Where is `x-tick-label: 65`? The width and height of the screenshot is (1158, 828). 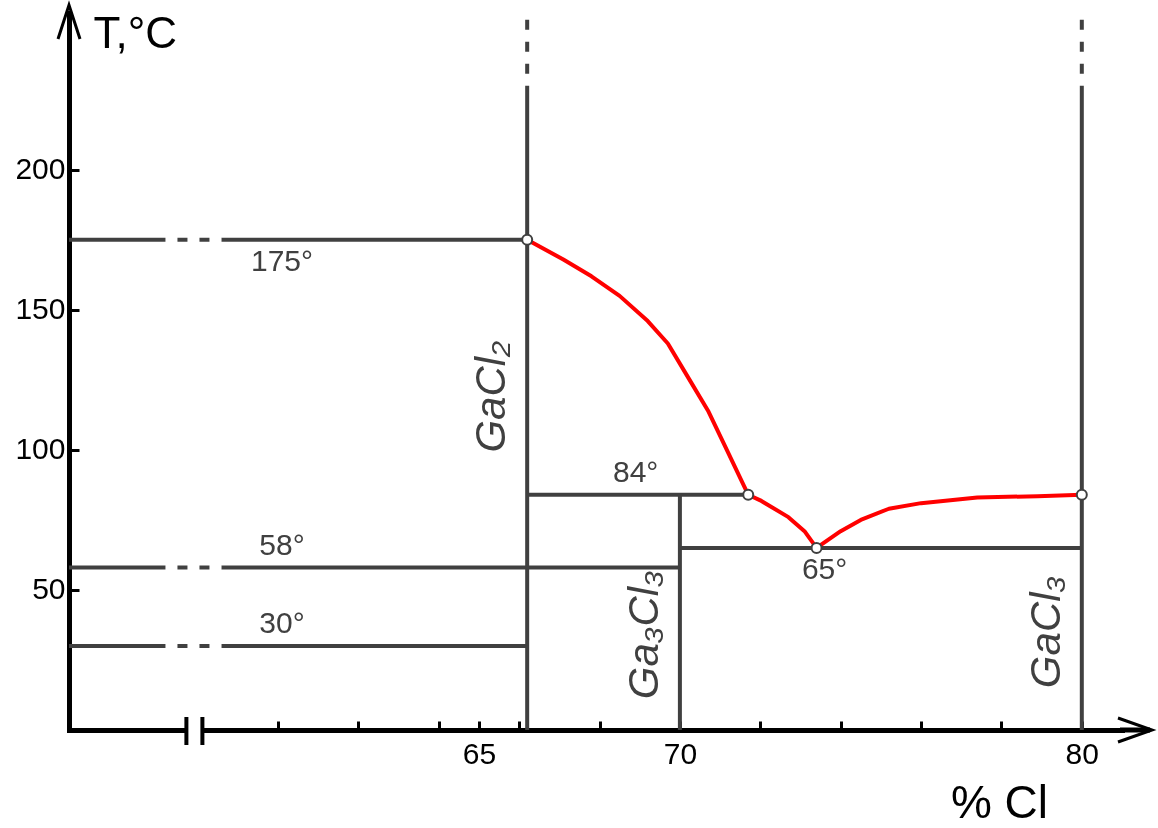 x-tick-label: 65 is located at coordinates (479, 753).